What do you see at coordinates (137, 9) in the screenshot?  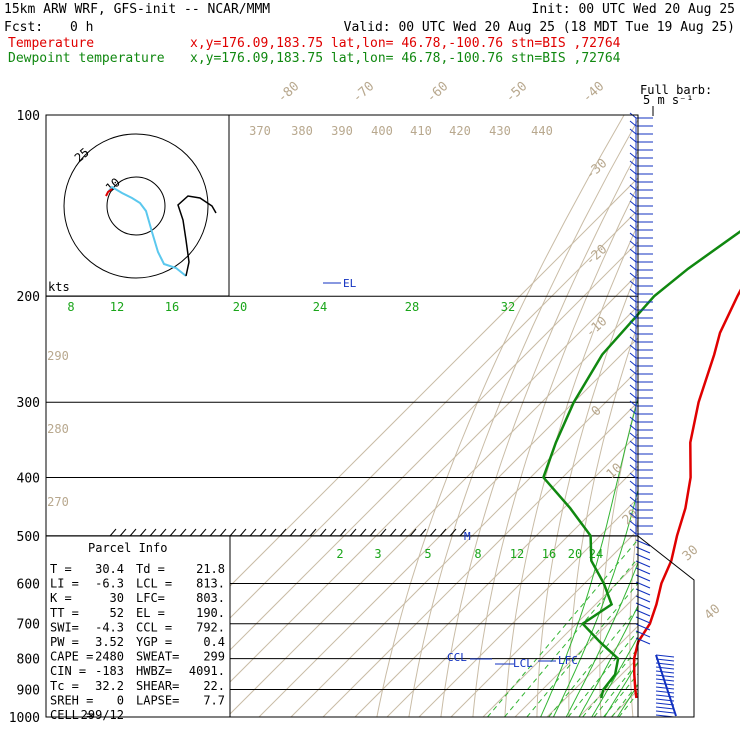 I see `model-title: 15km ARW WRF, GFS-init -- NCAR/MMM` at bounding box center [137, 9].